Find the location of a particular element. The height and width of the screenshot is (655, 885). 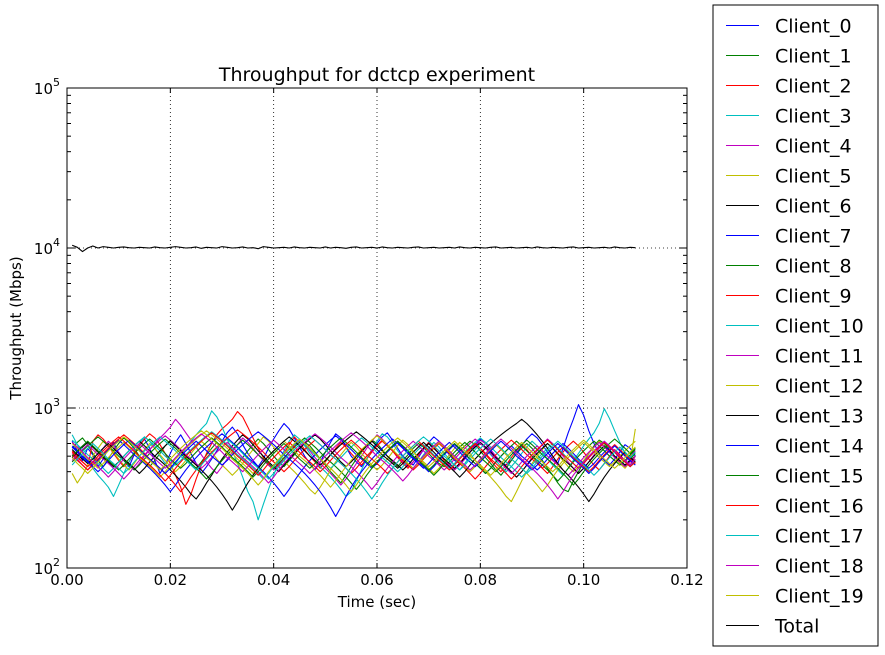

x-tick-label: 0.04 is located at coordinates (273, 580).